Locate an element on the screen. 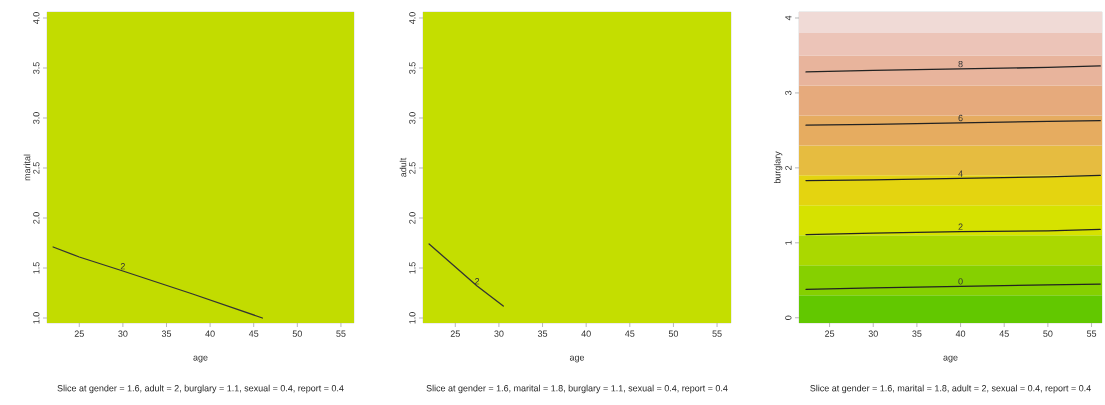  line-series is located at coordinates (158, 282).